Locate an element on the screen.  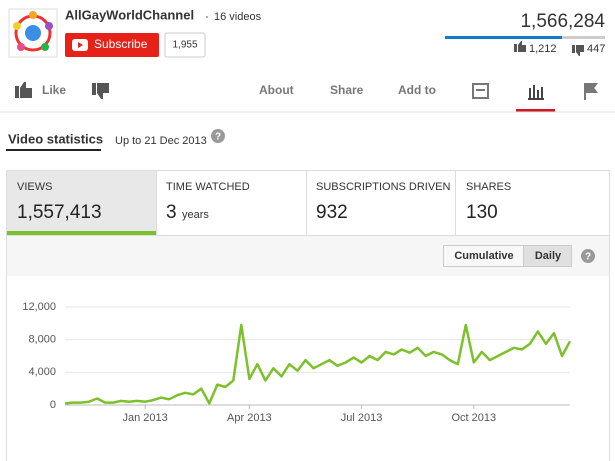
tab-add-to: Add to is located at coordinates (417, 90).